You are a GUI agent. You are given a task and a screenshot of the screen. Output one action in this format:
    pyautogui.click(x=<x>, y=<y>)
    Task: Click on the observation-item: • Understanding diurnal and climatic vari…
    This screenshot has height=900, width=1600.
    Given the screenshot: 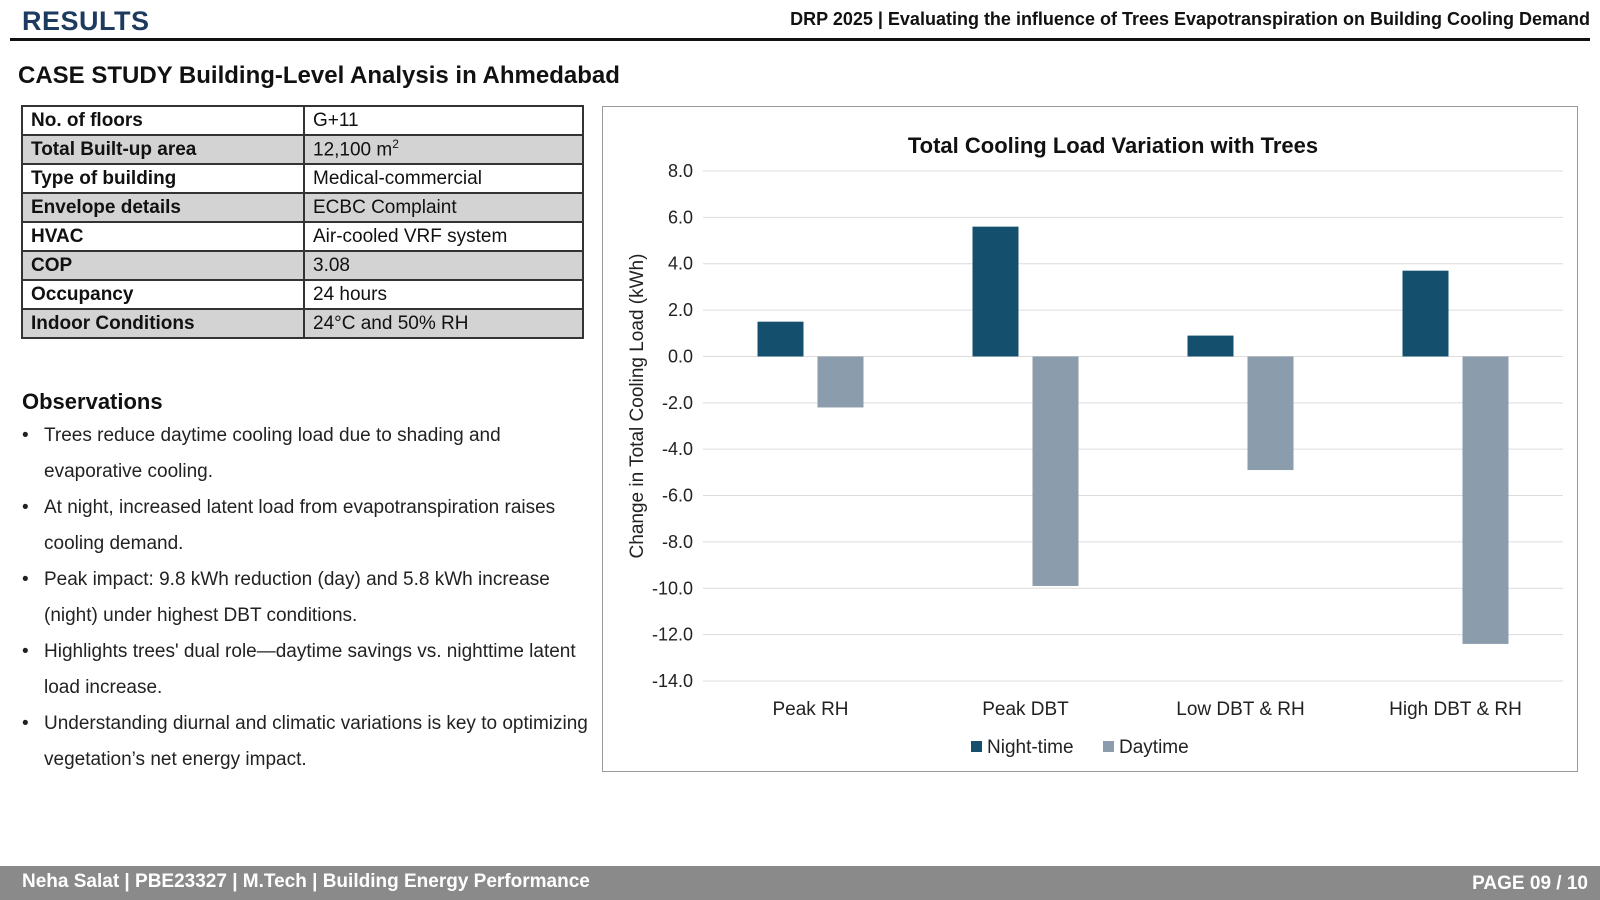 What is the action you would take?
    pyautogui.click(x=307, y=742)
    